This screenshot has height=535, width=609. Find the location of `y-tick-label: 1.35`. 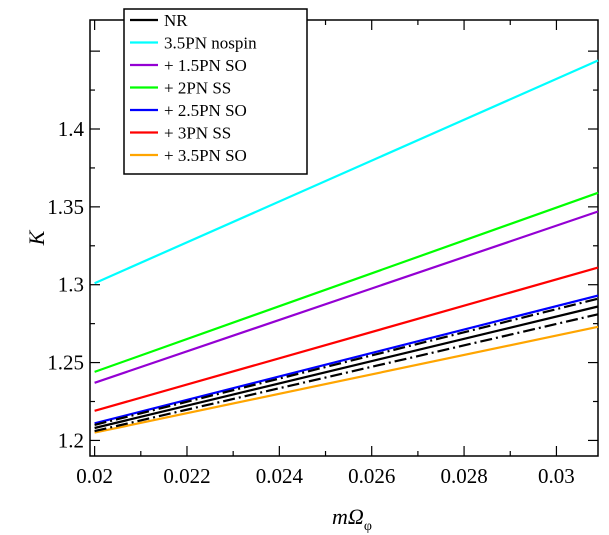

y-tick-label: 1.35 is located at coordinates (65, 207).